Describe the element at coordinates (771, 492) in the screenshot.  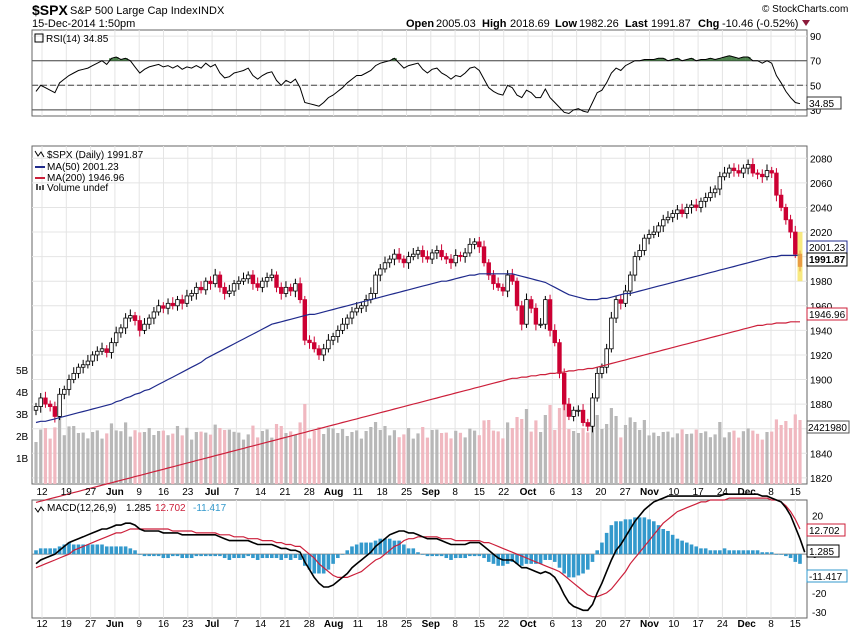
I see `x-axis-label: 8` at that location.